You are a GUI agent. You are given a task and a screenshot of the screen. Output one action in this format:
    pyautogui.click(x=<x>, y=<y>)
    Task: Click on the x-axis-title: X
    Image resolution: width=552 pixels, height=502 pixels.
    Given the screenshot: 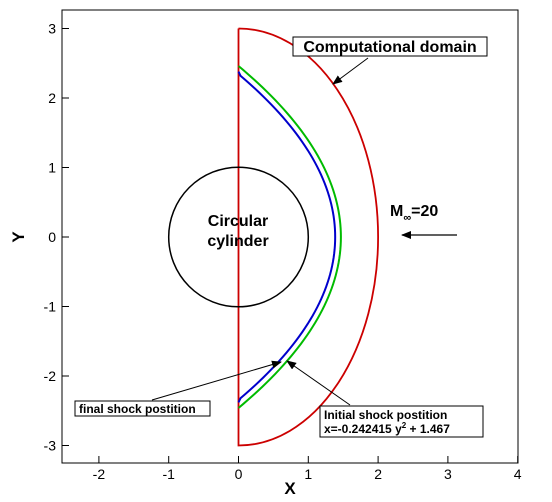 What is the action you would take?
    pyautogui.click(x=290, y=488)
    